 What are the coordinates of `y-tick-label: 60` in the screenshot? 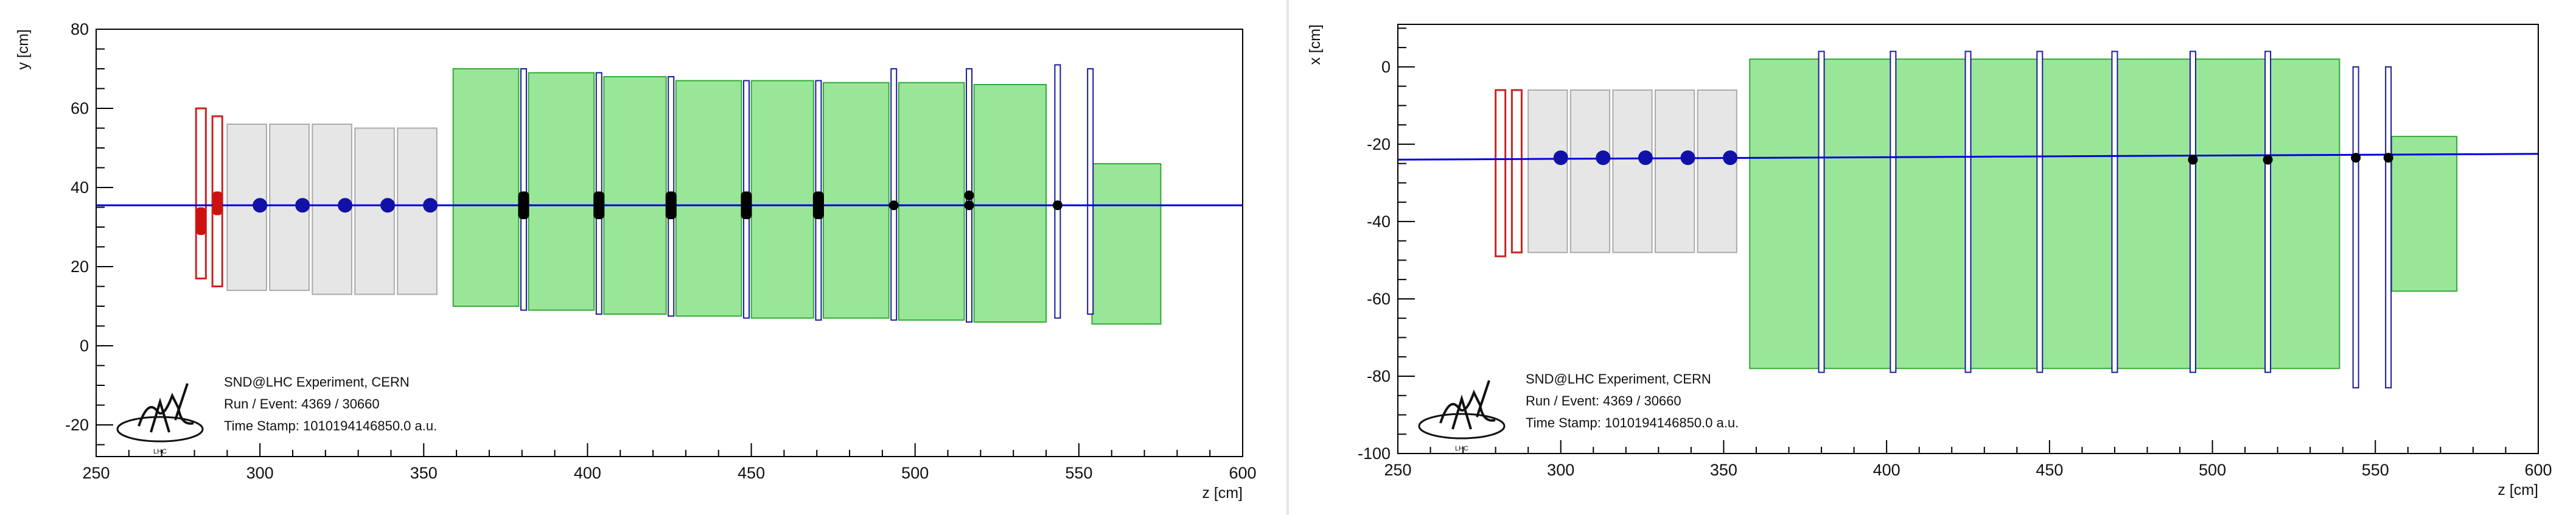 It's located at (80, 108).